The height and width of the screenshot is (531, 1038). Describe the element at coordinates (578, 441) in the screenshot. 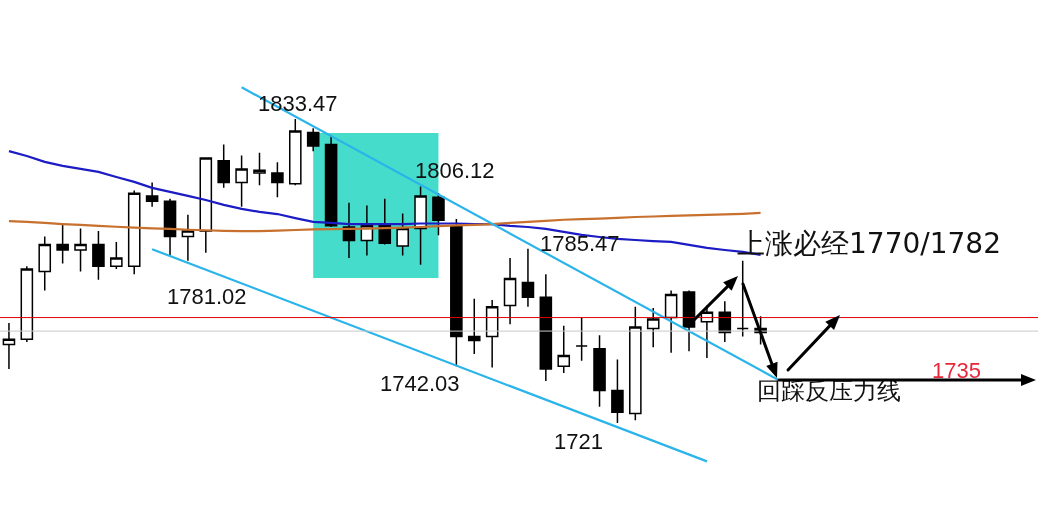

I see `text: 1721` at that location.